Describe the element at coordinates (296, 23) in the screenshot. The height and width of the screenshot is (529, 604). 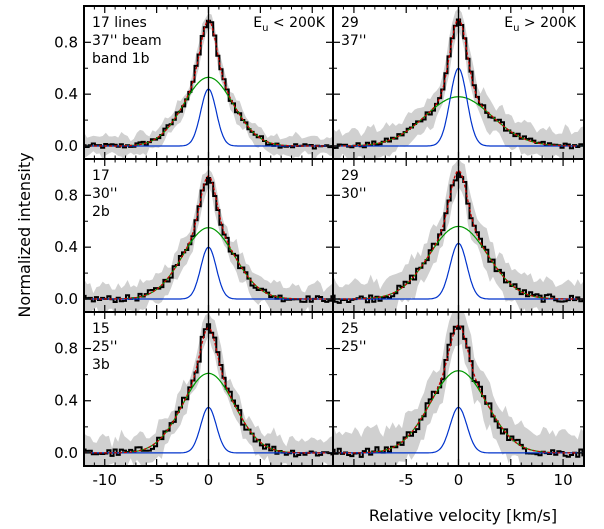
I see `column-label-rest: < 200K` at that location.